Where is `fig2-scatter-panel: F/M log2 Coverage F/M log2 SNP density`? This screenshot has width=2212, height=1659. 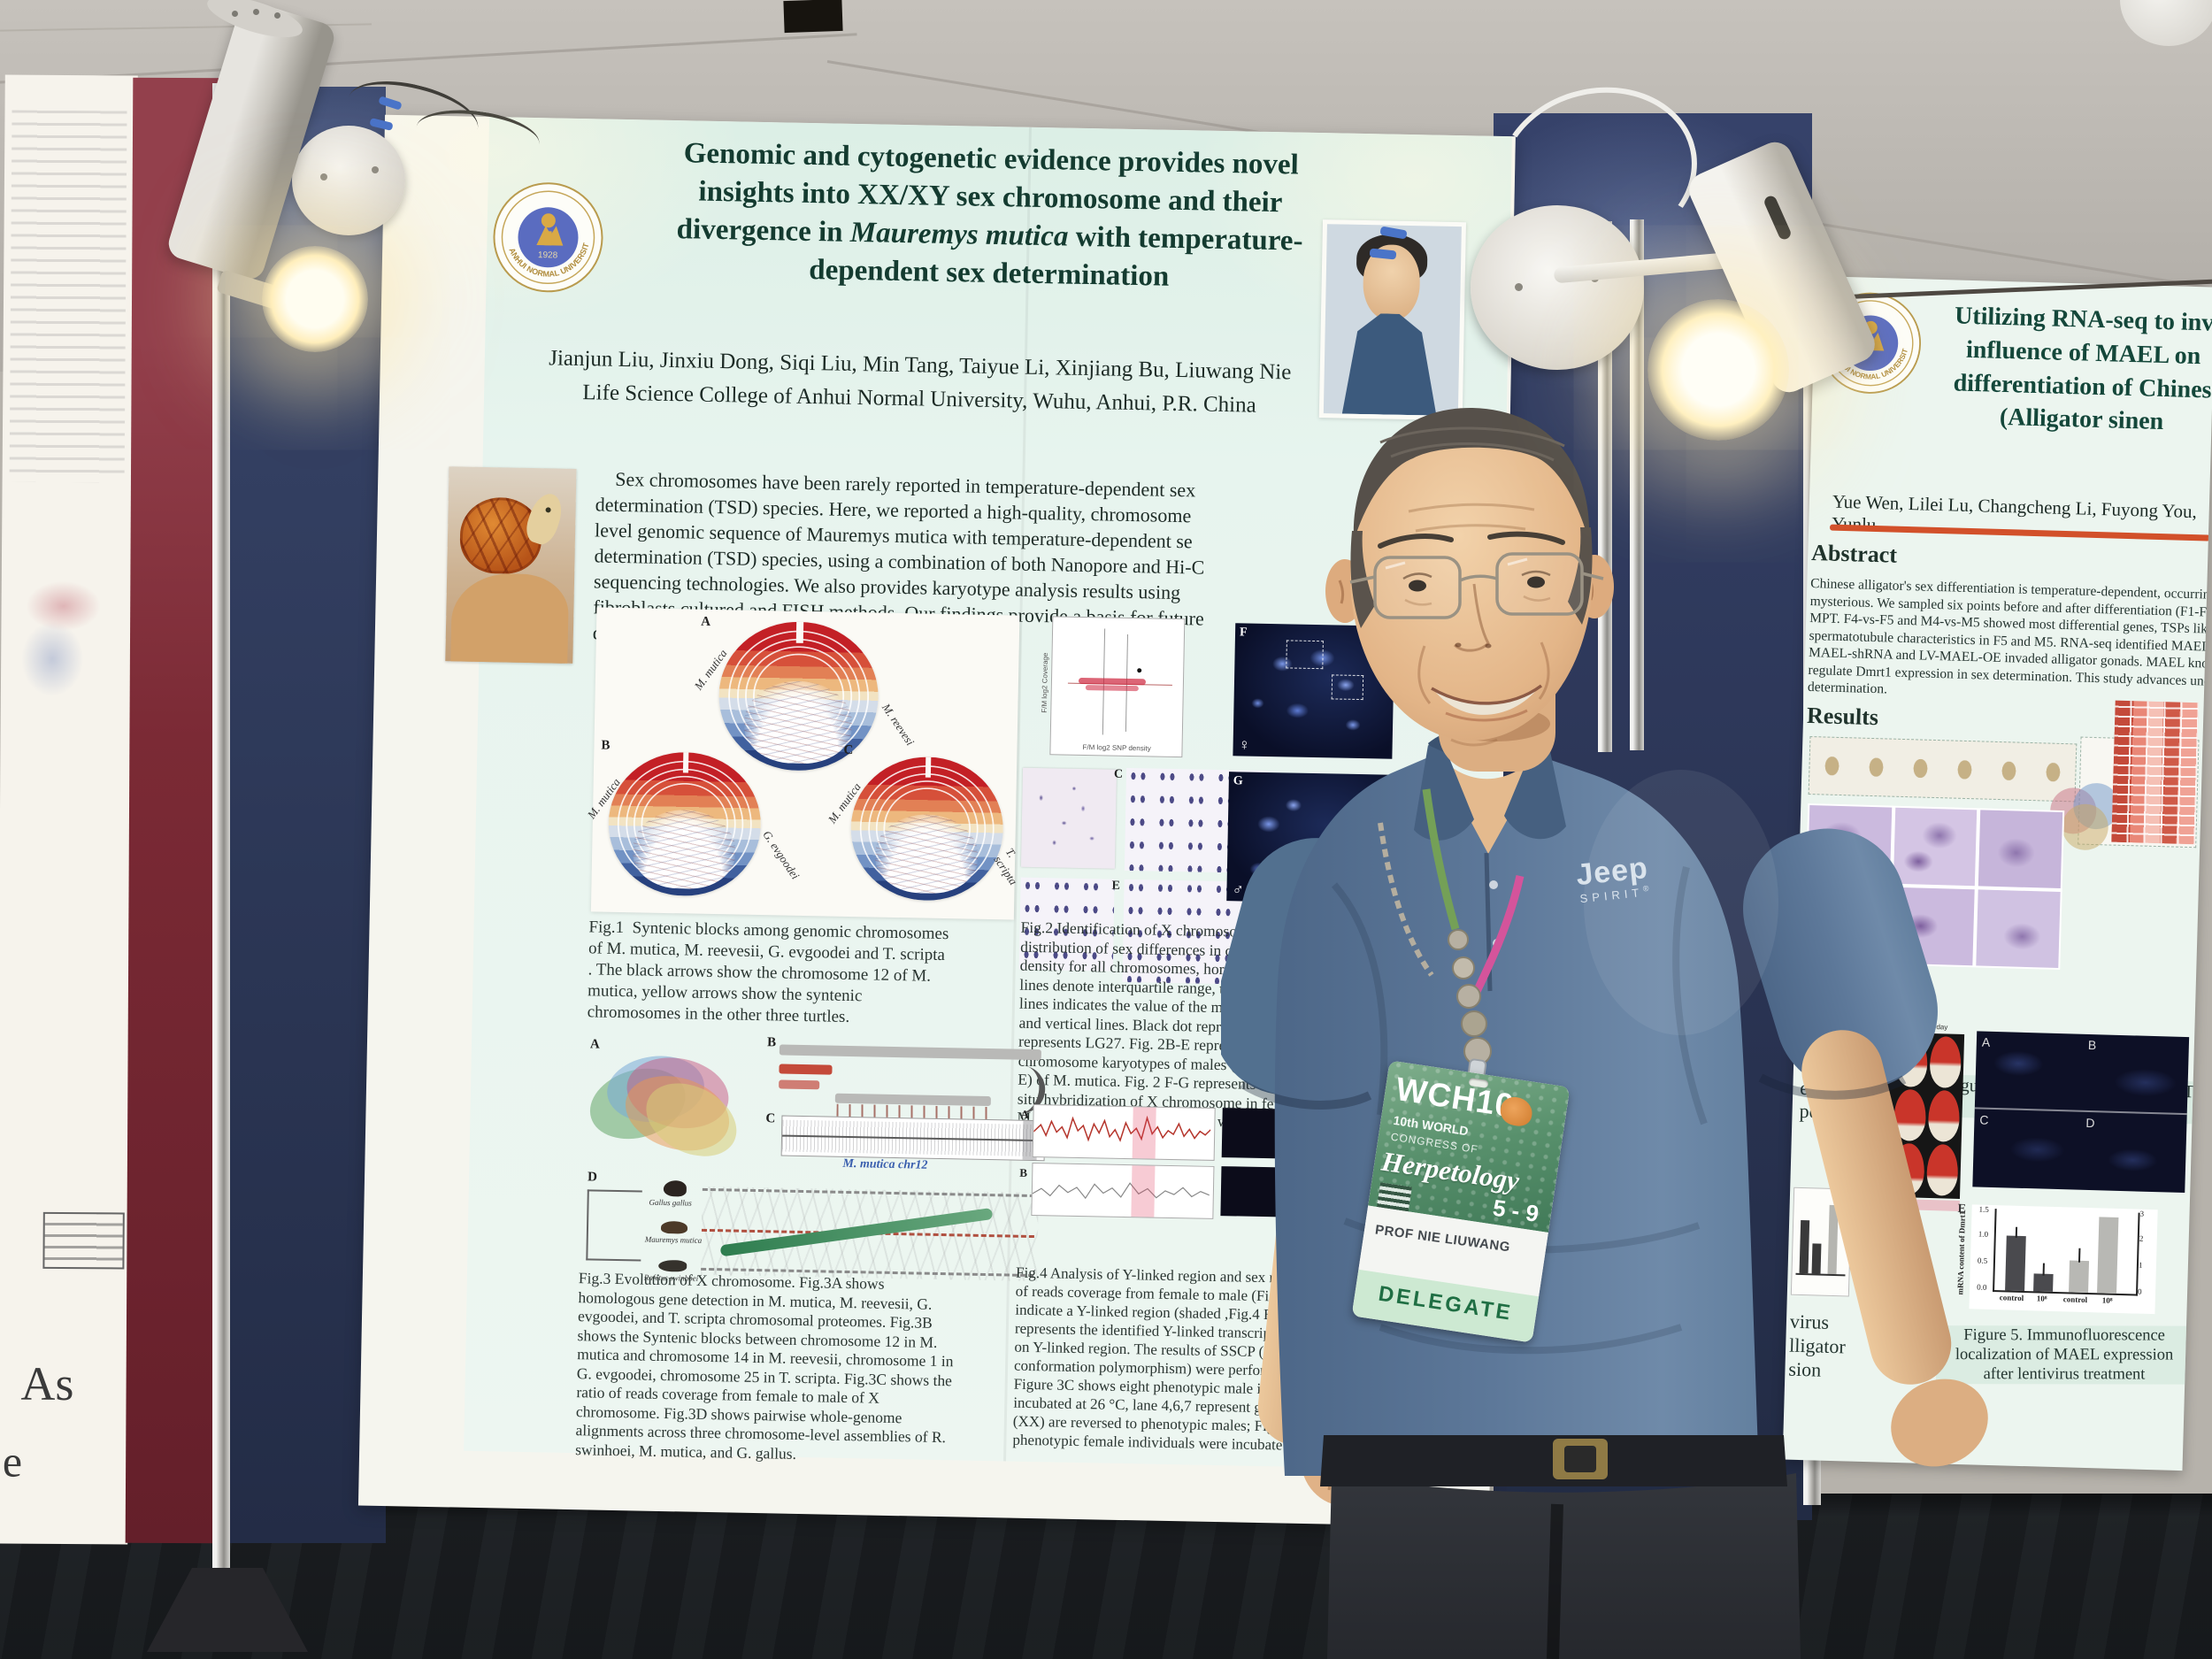
fig2-scatter-panel: F/M log2 Coverage F/M log2 SNP density is located at coordinates (1113, 687).